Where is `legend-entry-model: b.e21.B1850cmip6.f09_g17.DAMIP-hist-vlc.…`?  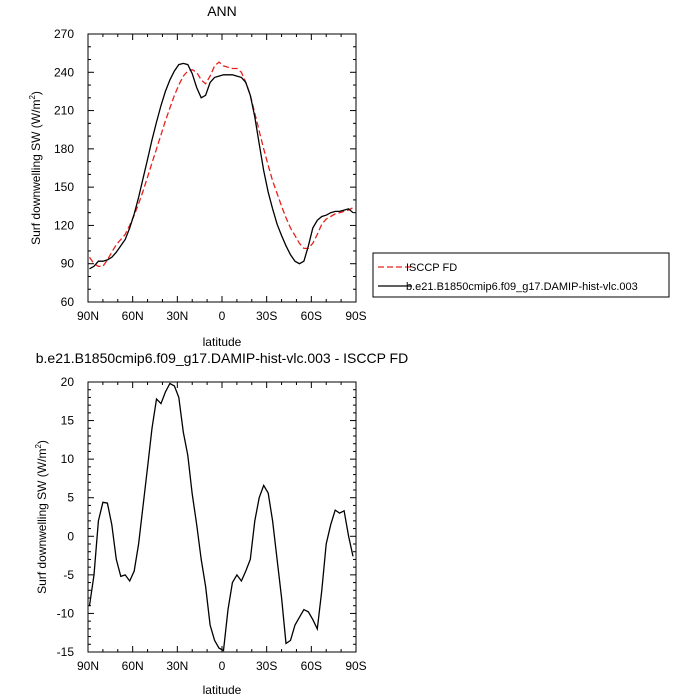
legend-entry-model: b.e21.B1850cmip6.f09_g17.DAMIP-hist-vlc.… is located at coordinates (522, 287).